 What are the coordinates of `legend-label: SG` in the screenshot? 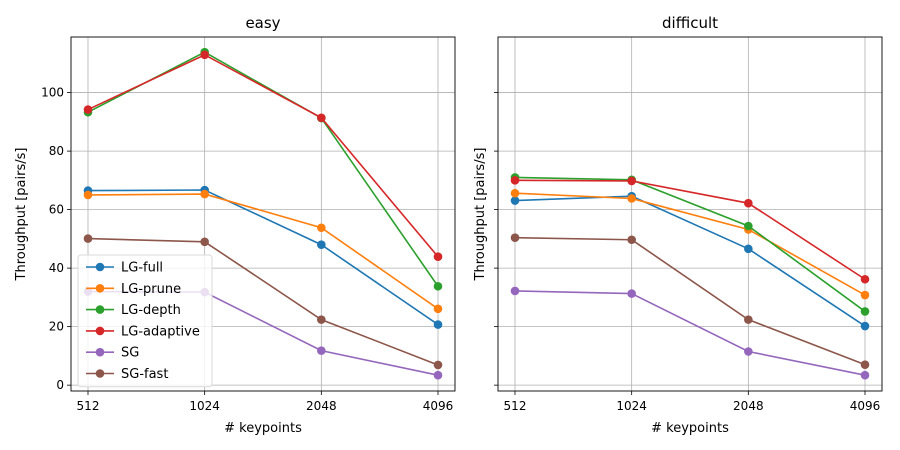 It's located at (130, 353).